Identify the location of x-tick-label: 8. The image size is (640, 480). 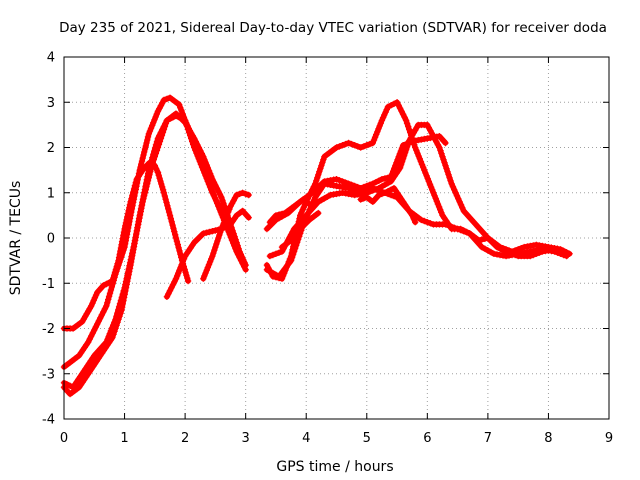
(548, 438).